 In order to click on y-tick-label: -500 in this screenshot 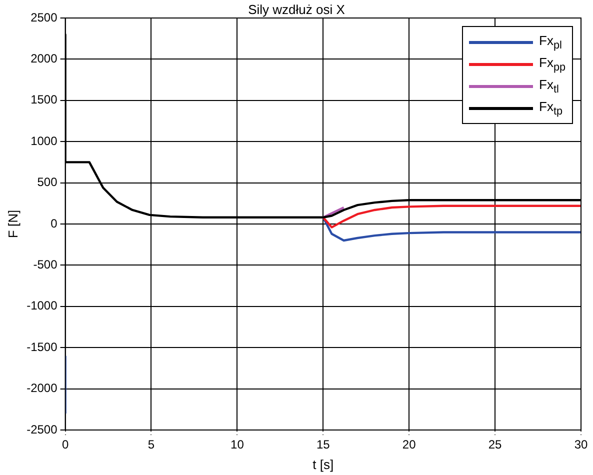, I will do `click(45, 265)`.